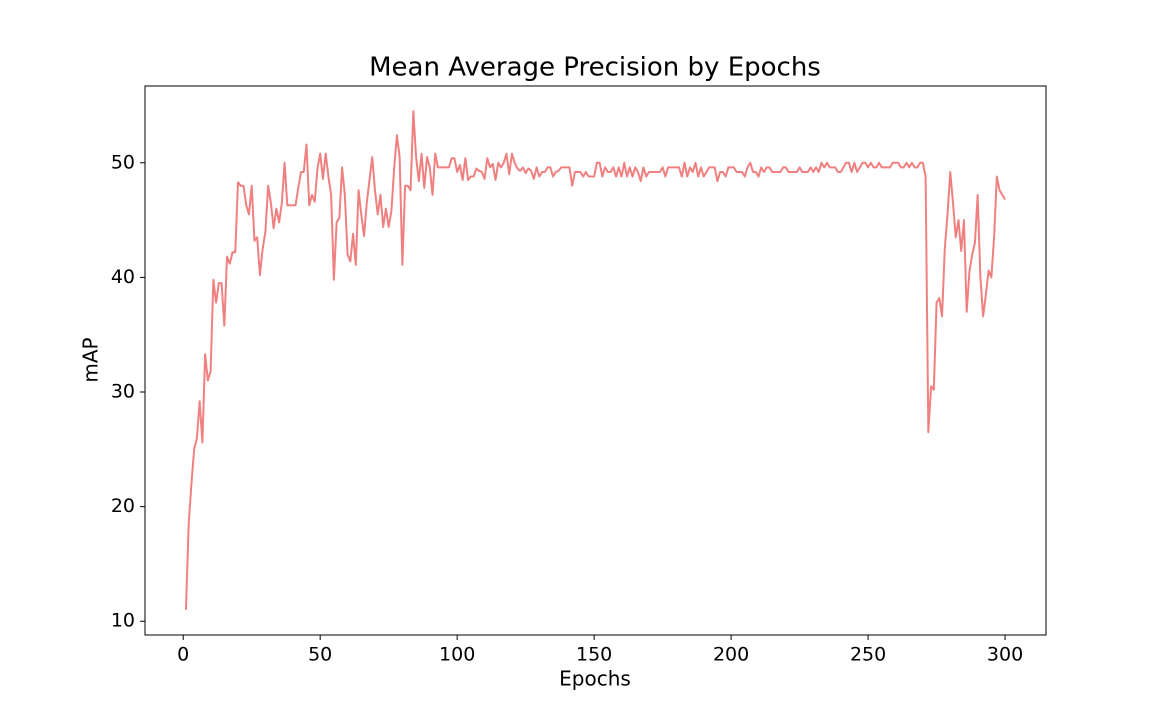  I want to click on y-tick-label: 10, so click(123, 621).